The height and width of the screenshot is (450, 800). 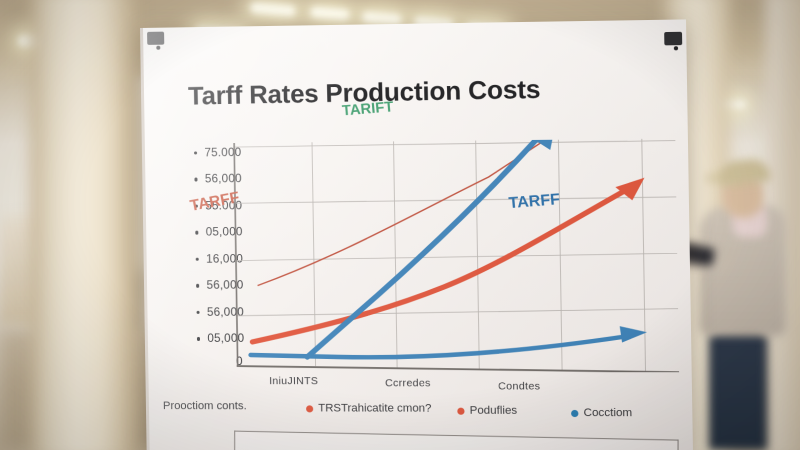 I want to click on column-left, so click(x=85, y=225).